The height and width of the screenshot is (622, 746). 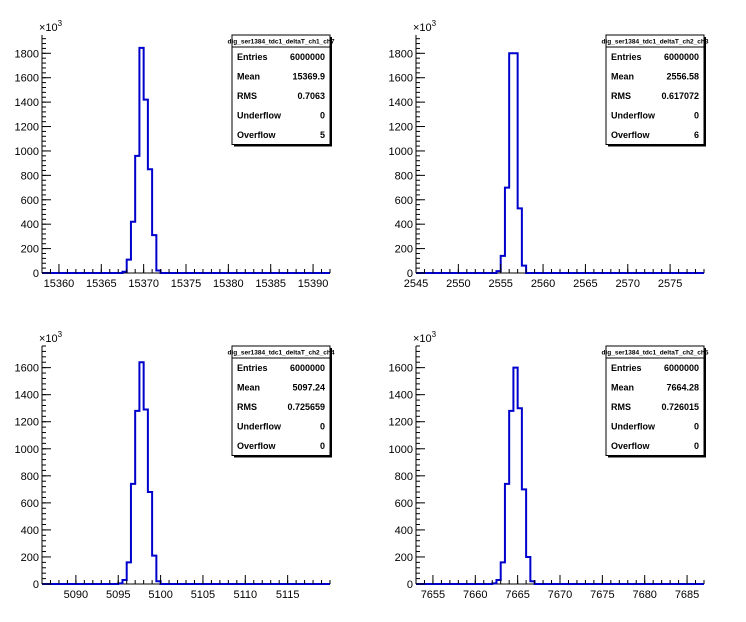 What do you see at coordinates (306, 407) in the screenshot?
I see `stats-value-rms: 0.725659` at bounding box center [306, 407].